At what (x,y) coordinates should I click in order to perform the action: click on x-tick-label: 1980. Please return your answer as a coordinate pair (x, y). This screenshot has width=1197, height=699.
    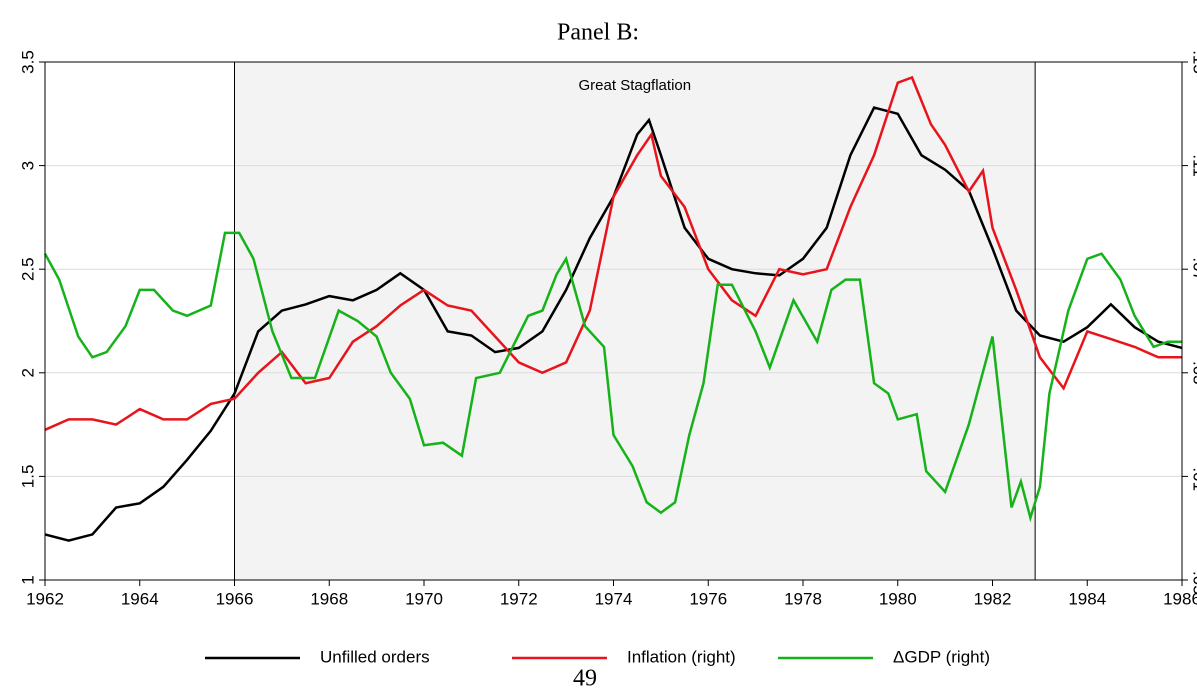
    Looking at the image, I should click on (898, 598).